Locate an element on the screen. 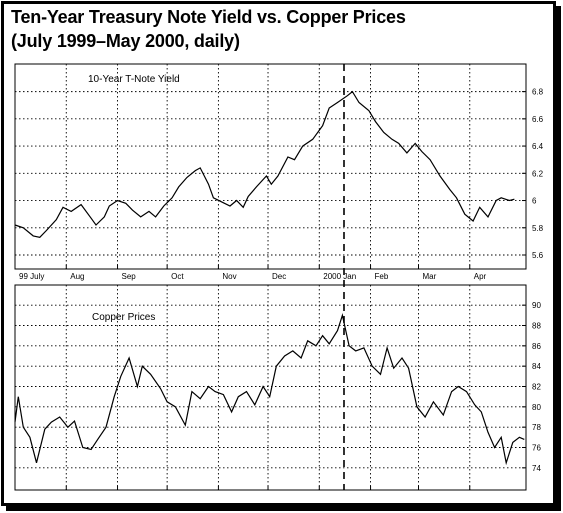  top-y-tick-label: 6 is located at coordinates (534, 201).